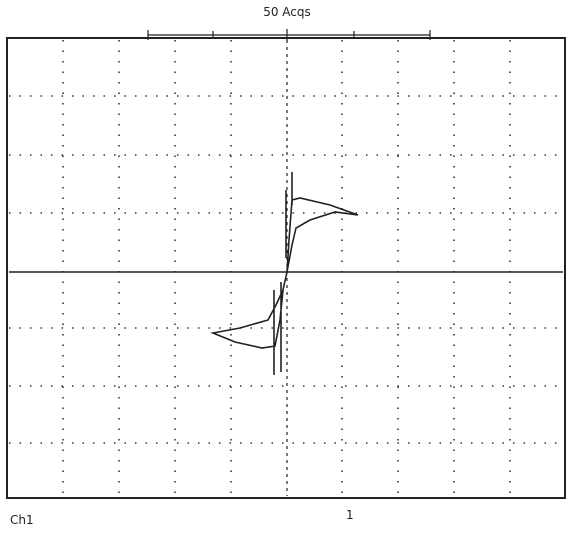 Image resolution: width=569 pixels, height=533 pixels. What do you see at coordinates (22, 520) in the screenshot?
I see `channel-label: Ch1` at bounding box center [22, 520].